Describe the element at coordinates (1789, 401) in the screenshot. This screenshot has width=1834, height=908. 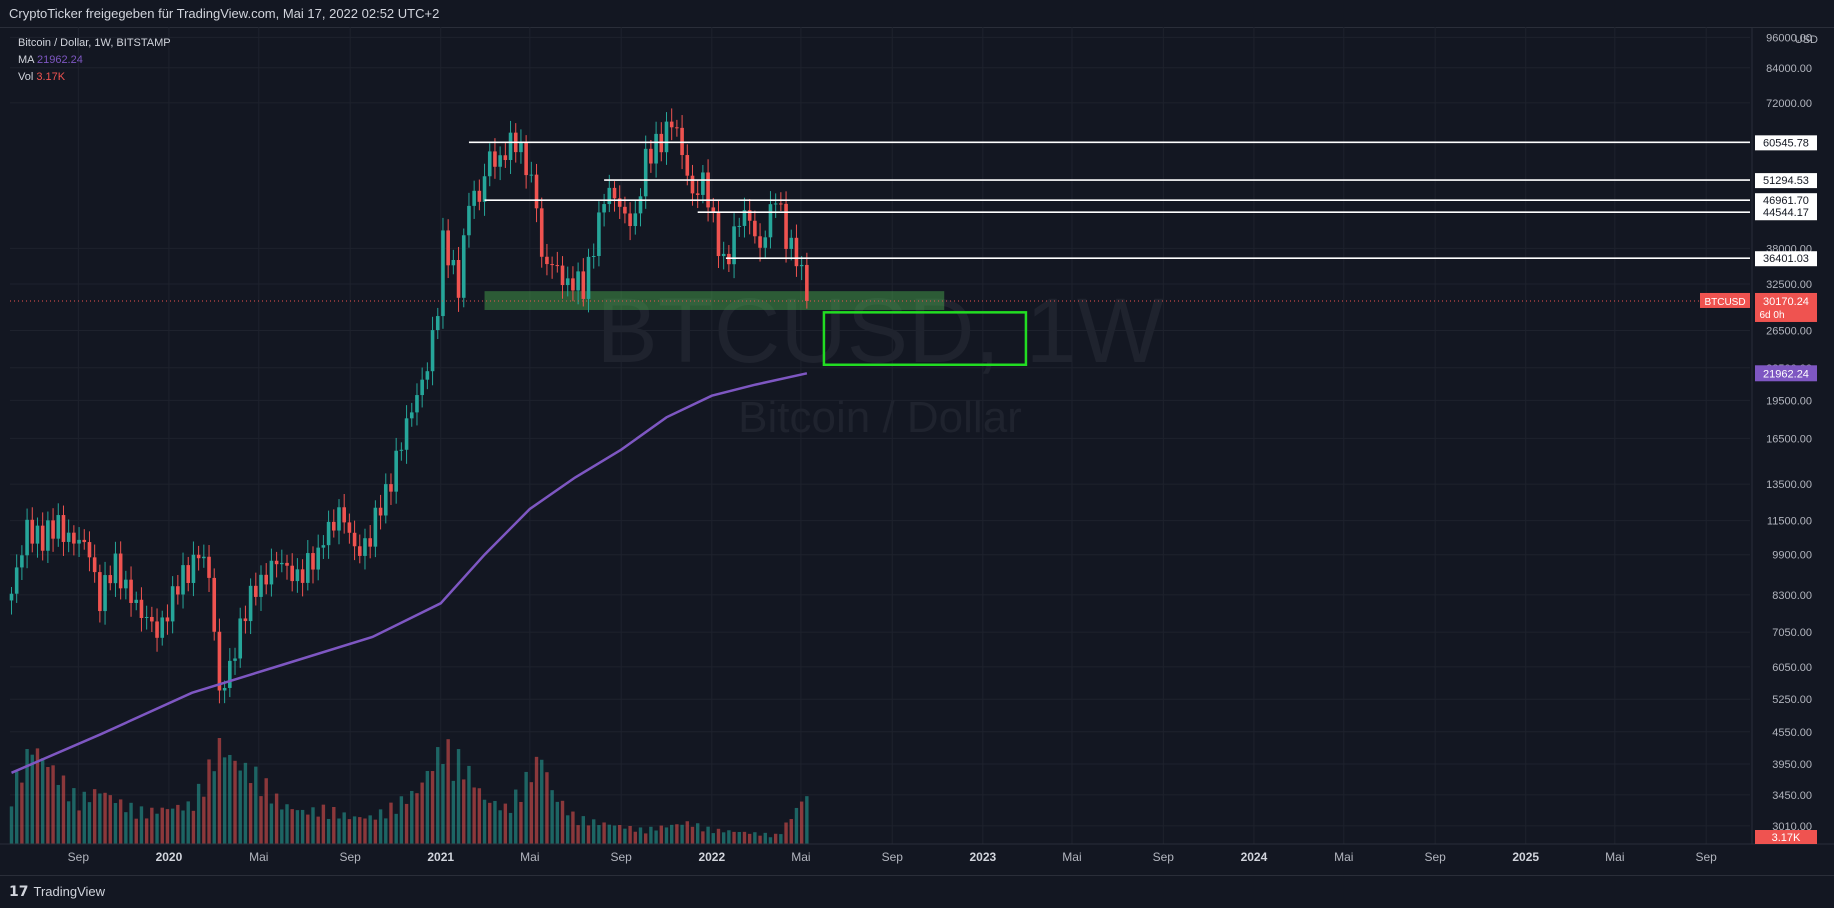
I see `price-tick-label: 19500.00` at that location.